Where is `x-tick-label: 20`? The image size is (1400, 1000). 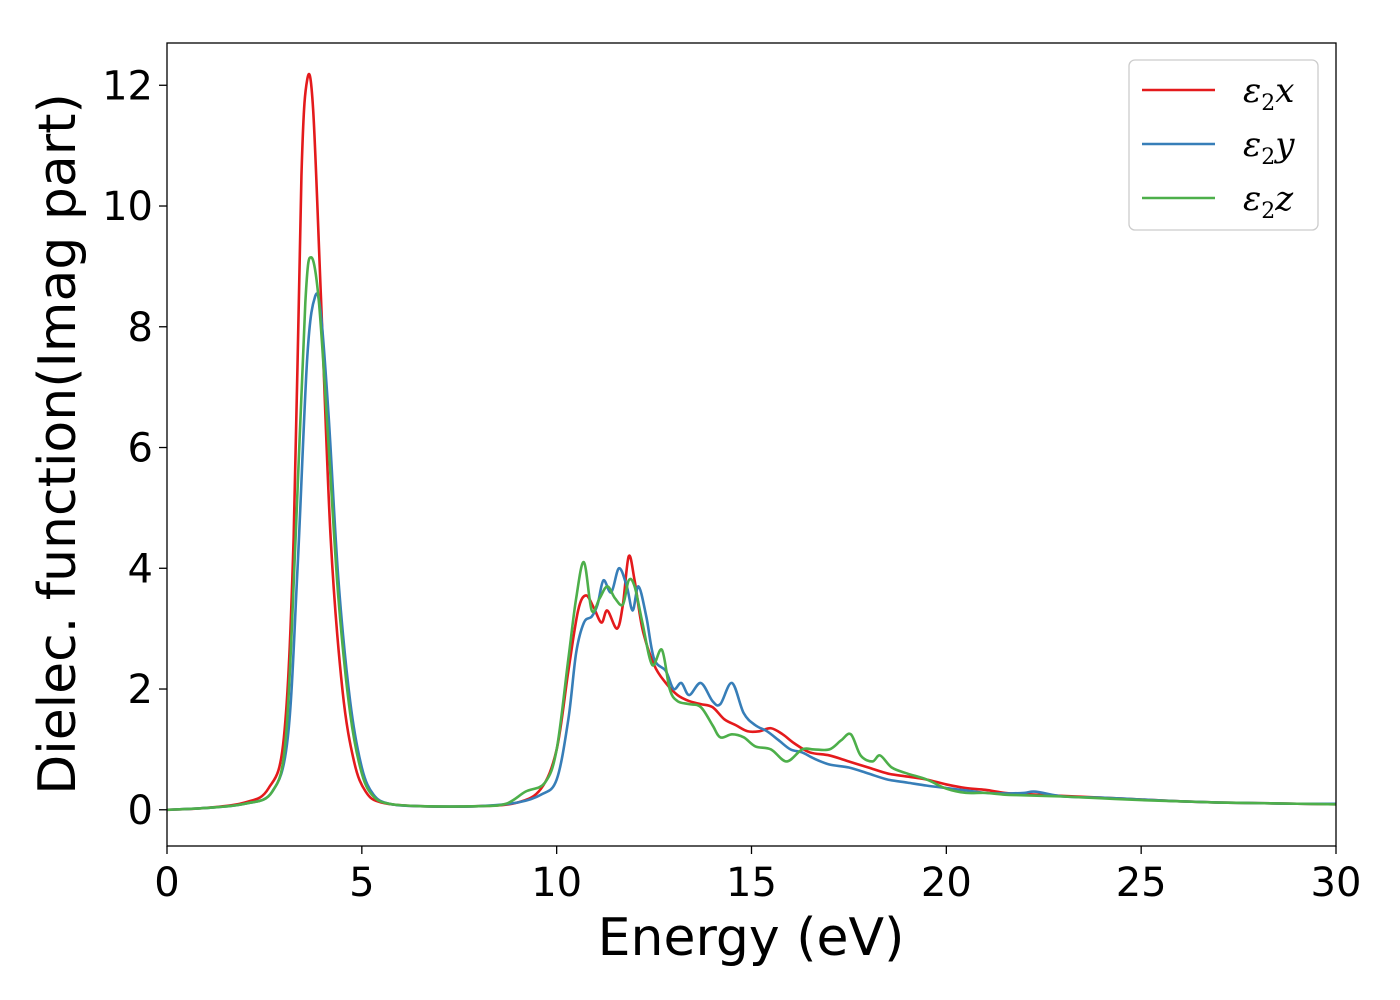 x-tick-label: 20 is located at coordinates (946, 883).